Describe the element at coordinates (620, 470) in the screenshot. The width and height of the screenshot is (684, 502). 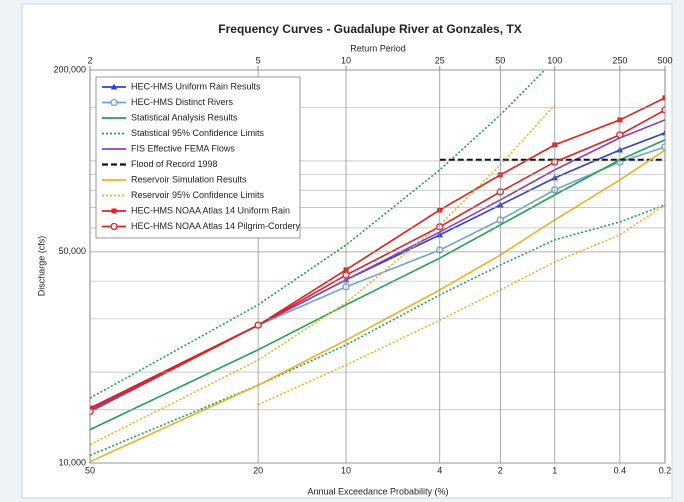
I see `x-tick-label: 0.4` at that location.